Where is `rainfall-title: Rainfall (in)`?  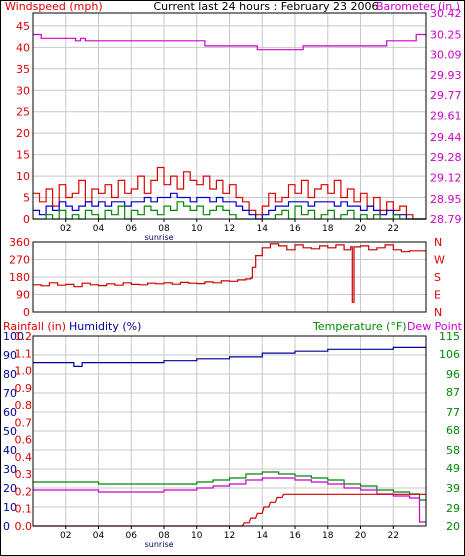 rainfall-title: Rainfall (in) is located at coordinates (34, 326).